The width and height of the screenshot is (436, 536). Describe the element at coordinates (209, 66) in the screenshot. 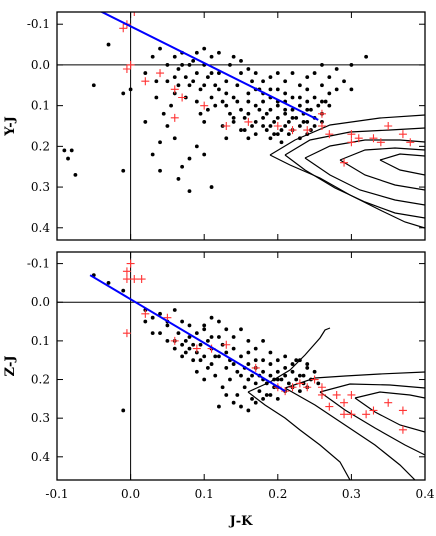

I see `fit-line` at that location.